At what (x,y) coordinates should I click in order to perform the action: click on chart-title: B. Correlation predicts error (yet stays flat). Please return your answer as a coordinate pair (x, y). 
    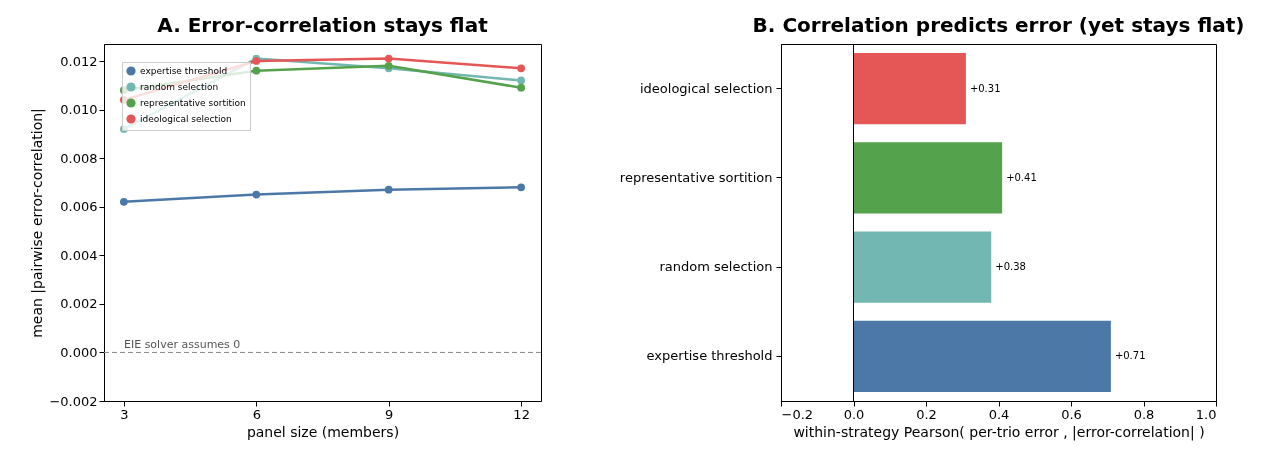
    Looking at the image, I should click on (998, 24).